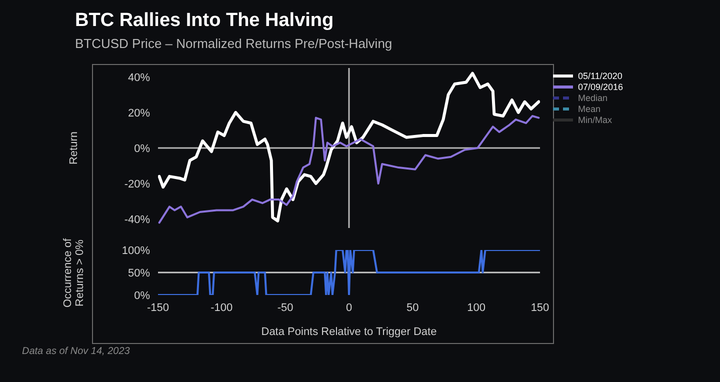 This screenshot has height=382, width=720. I want to click on legend-label: 05/11/2020, so click(600, 75).